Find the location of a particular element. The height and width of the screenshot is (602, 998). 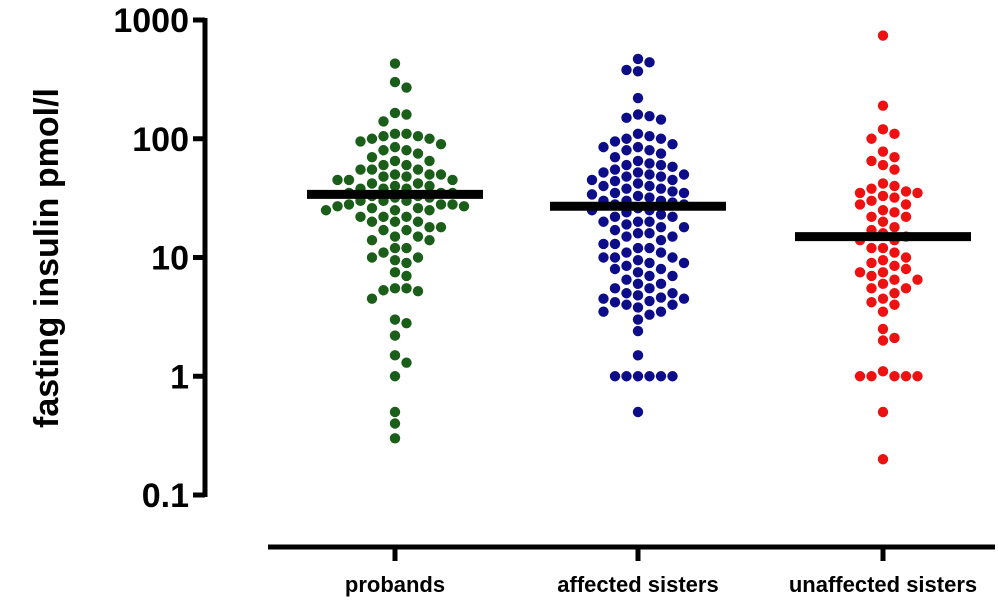

y-tick-label: 0.1 is located at coordinates (165, 496).